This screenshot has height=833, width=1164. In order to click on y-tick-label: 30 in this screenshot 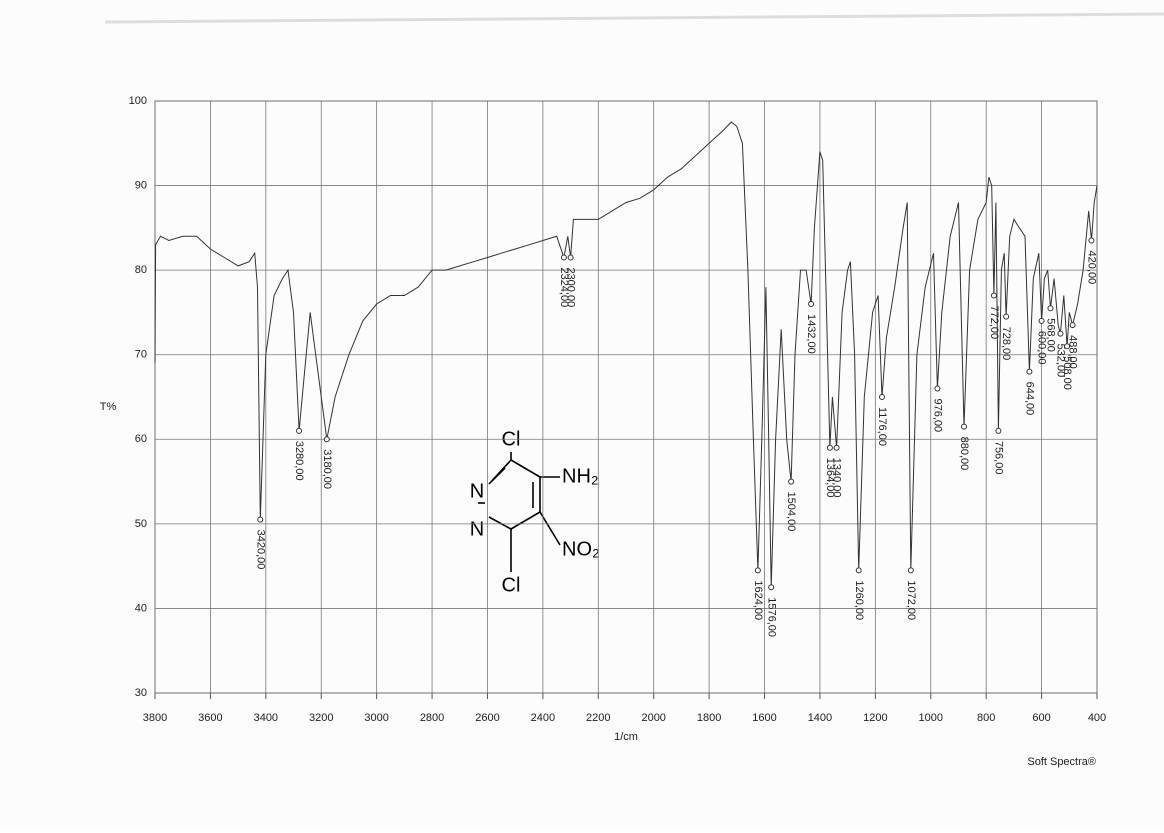, I will do `click(141, 693)`.